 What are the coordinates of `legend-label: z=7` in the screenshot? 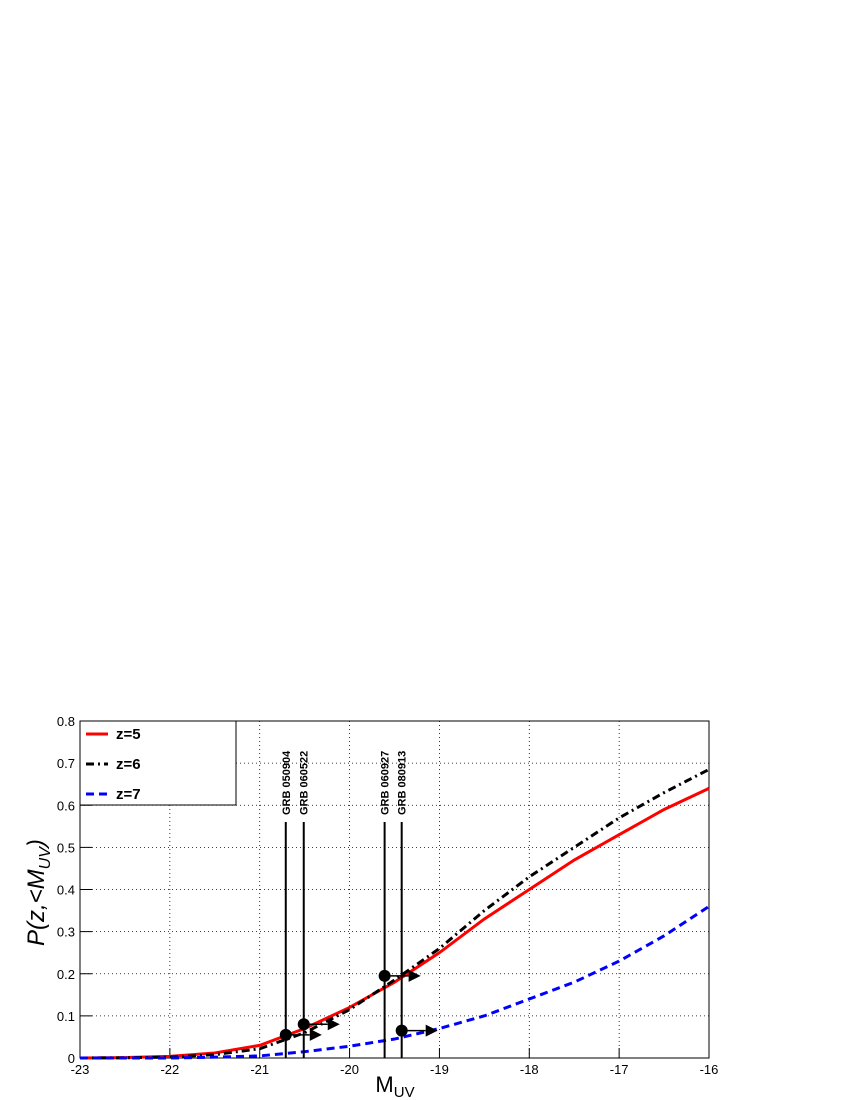 It's located at (128, 794).